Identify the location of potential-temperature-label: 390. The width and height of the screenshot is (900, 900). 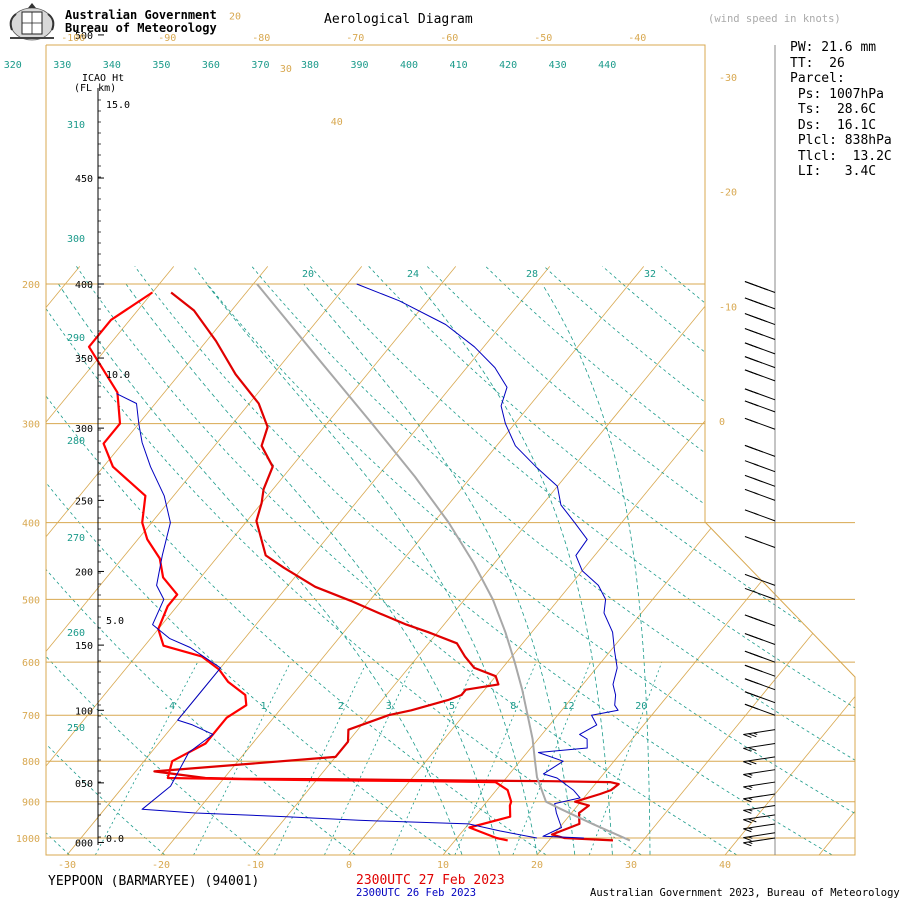
(359, 65).